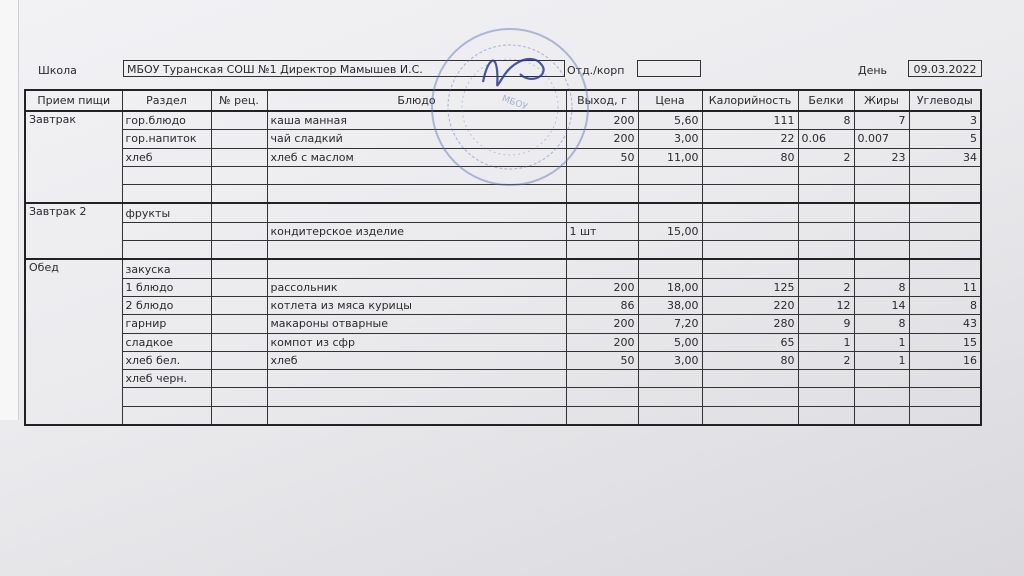  I want to click on cell: 1, so click(826, 342).